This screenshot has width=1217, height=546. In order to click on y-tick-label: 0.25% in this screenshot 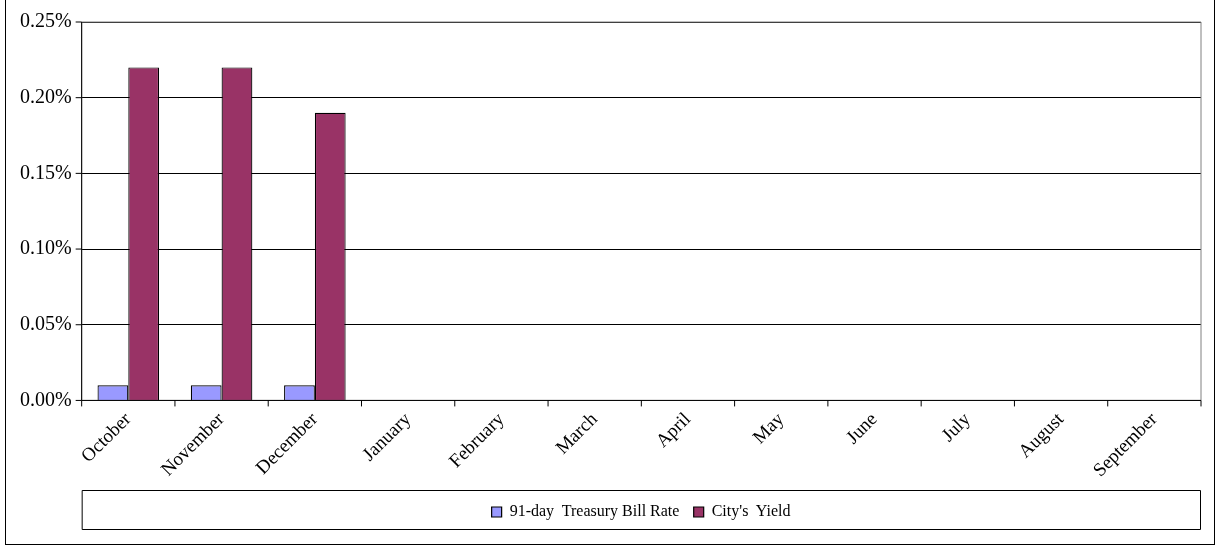, I will do `click(45, 20)`.